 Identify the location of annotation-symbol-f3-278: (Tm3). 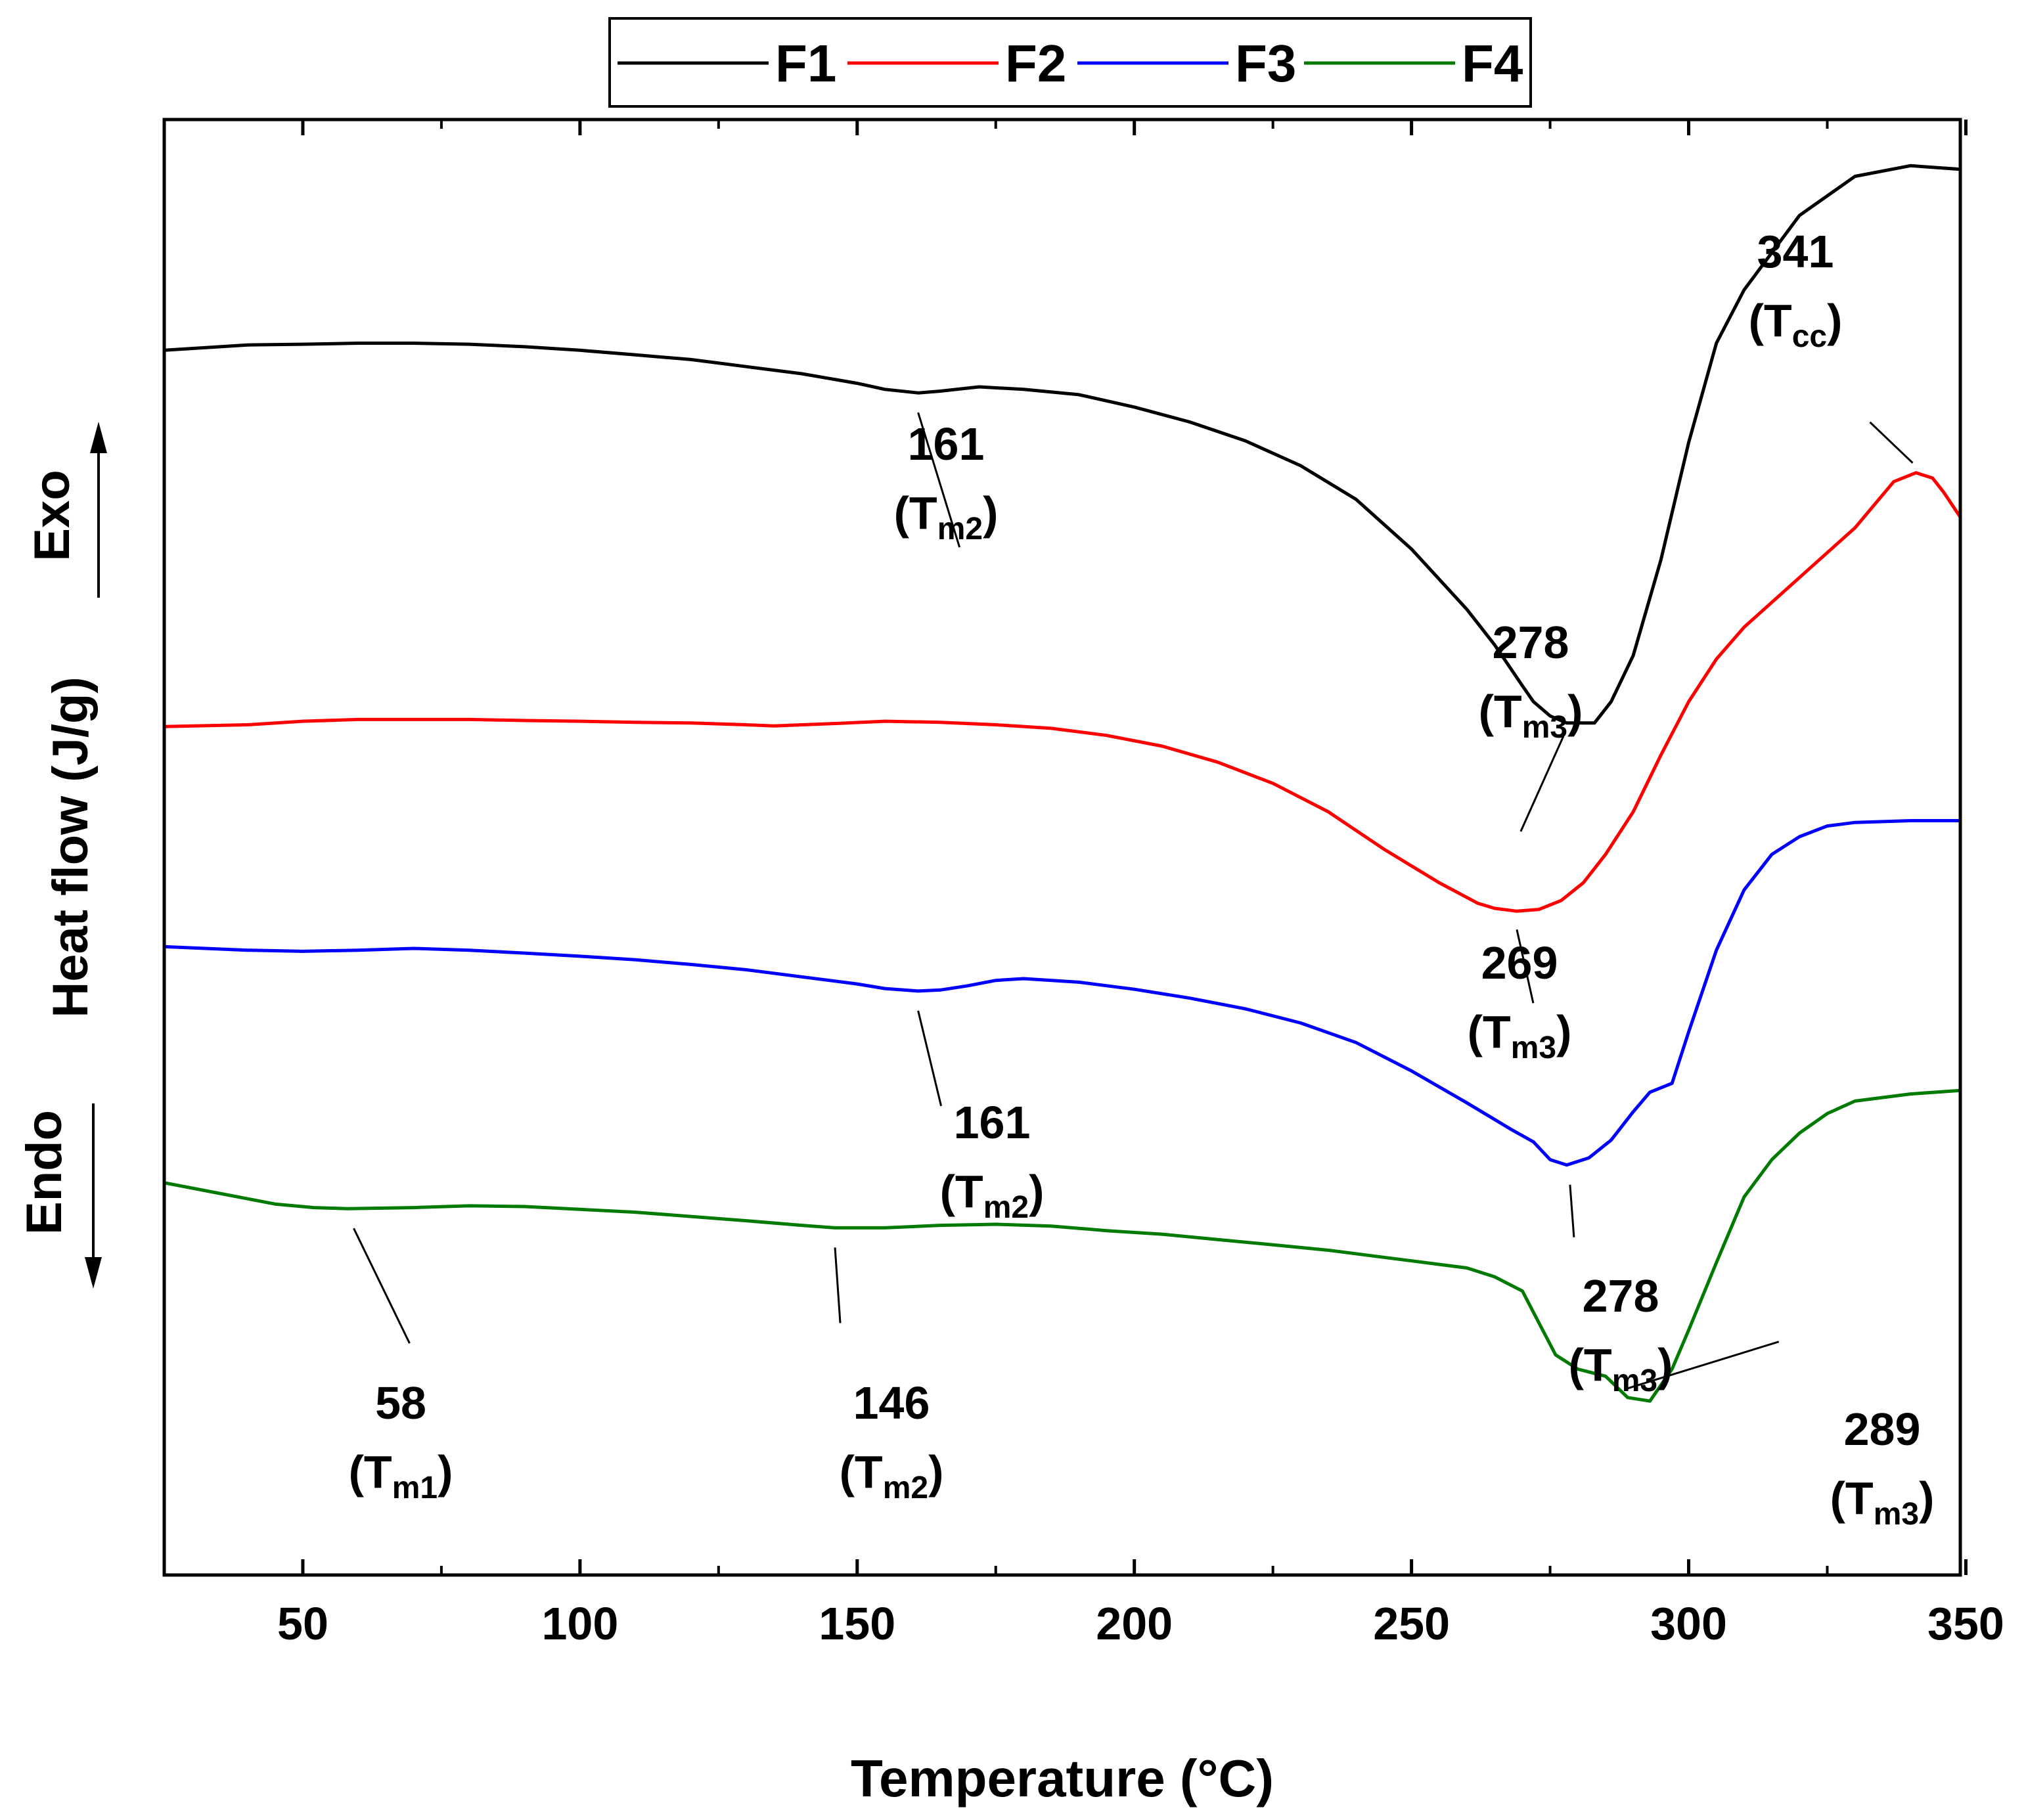
(1621, 1368).